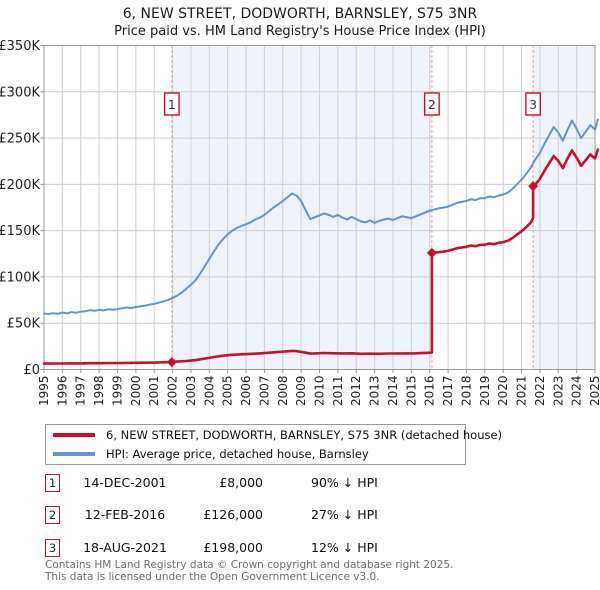 This screenshot has width=600, height=590. I want to click on x-axis-label: 1997, so click(81, 390).